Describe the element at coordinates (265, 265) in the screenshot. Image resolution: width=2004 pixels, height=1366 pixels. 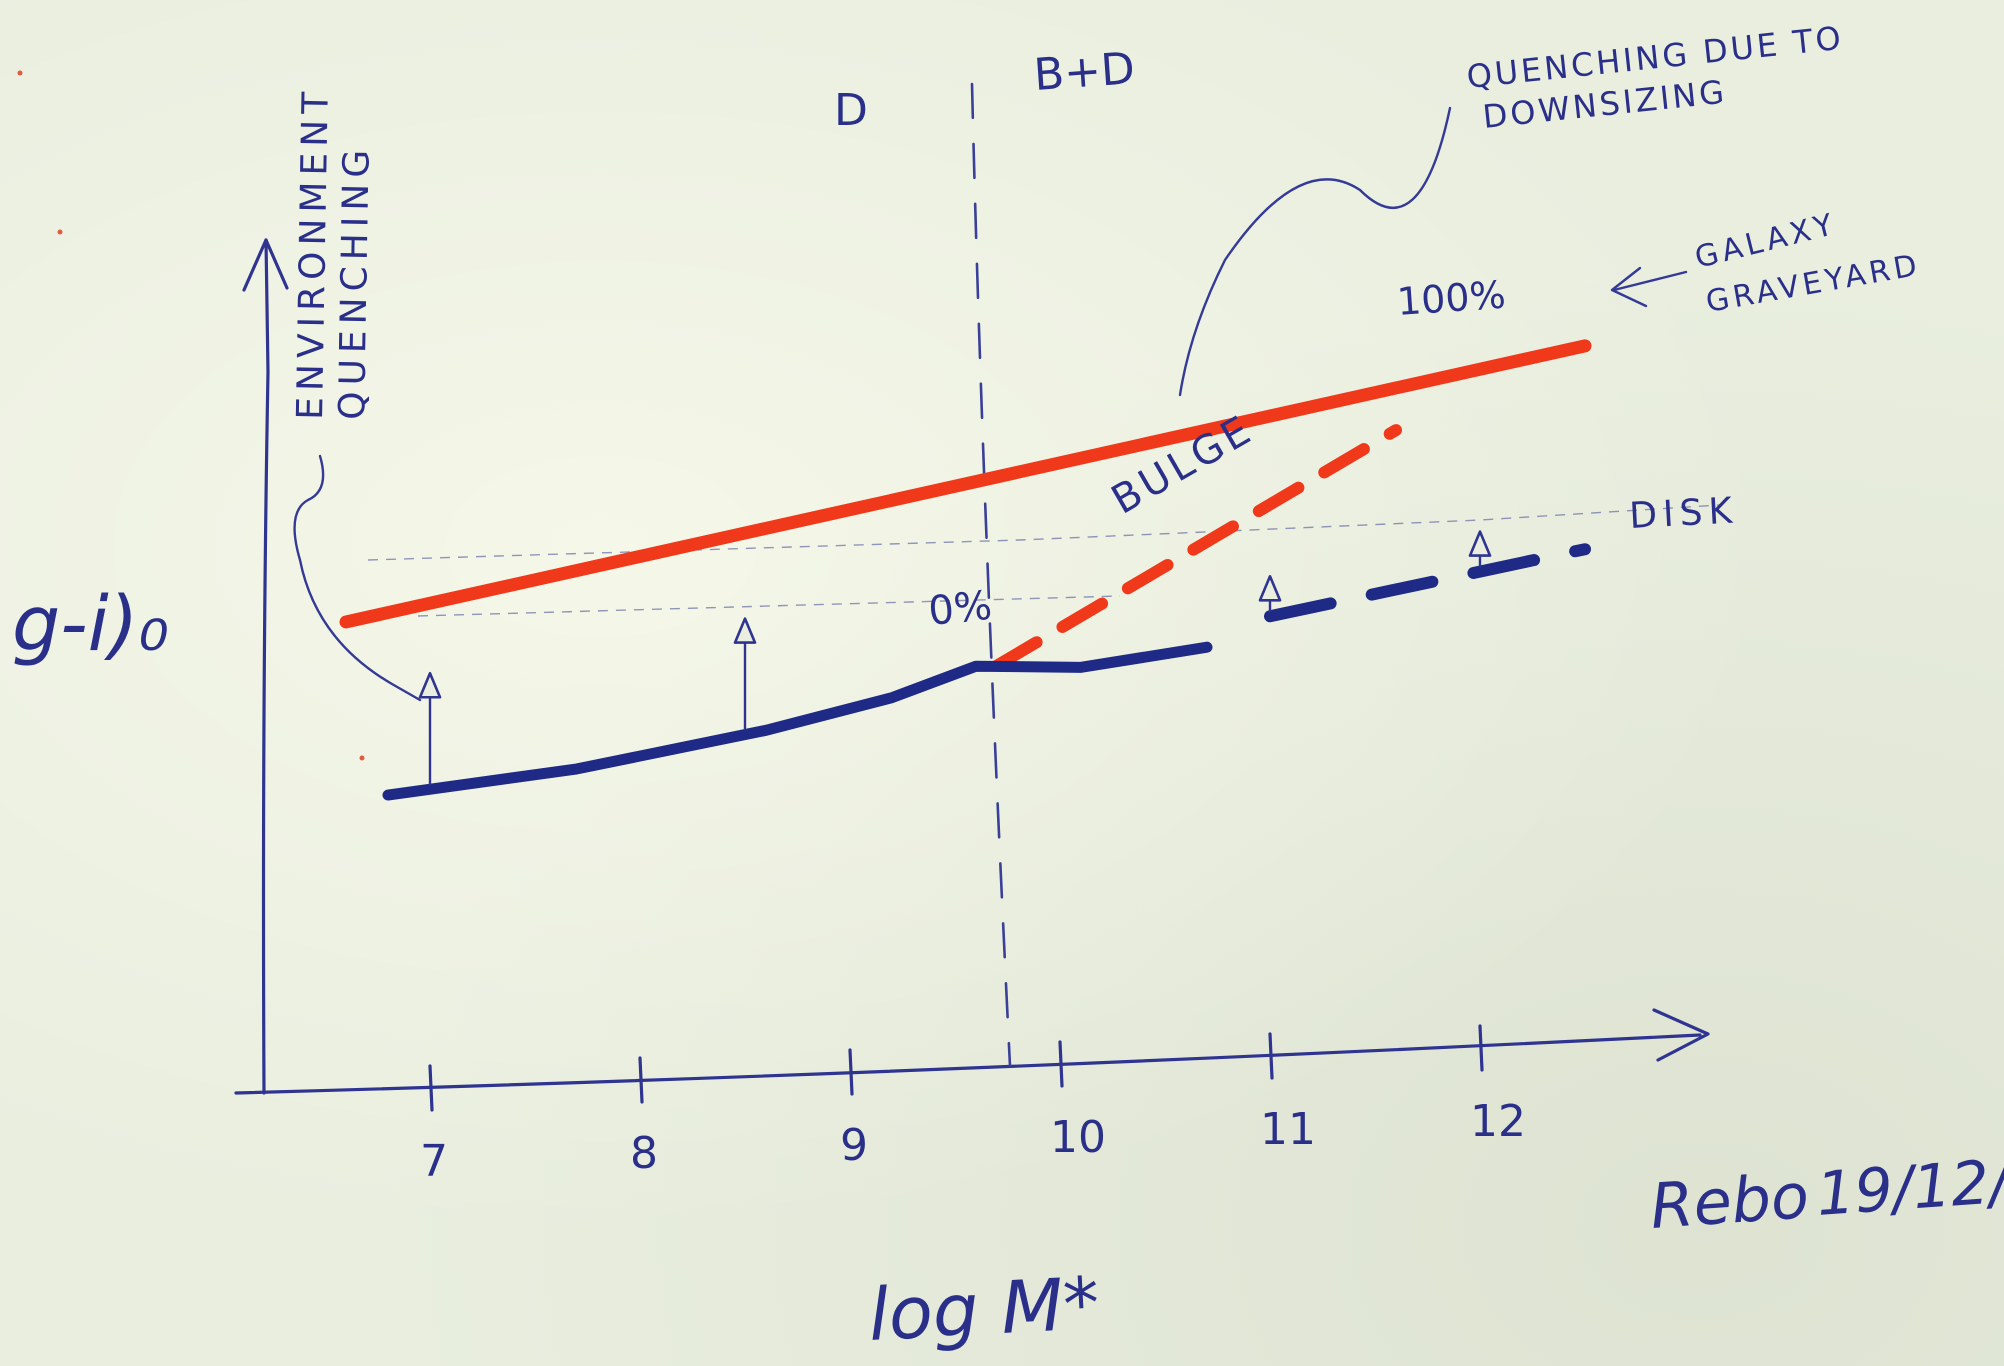
I see `y-axis-arrowhead` at that location.